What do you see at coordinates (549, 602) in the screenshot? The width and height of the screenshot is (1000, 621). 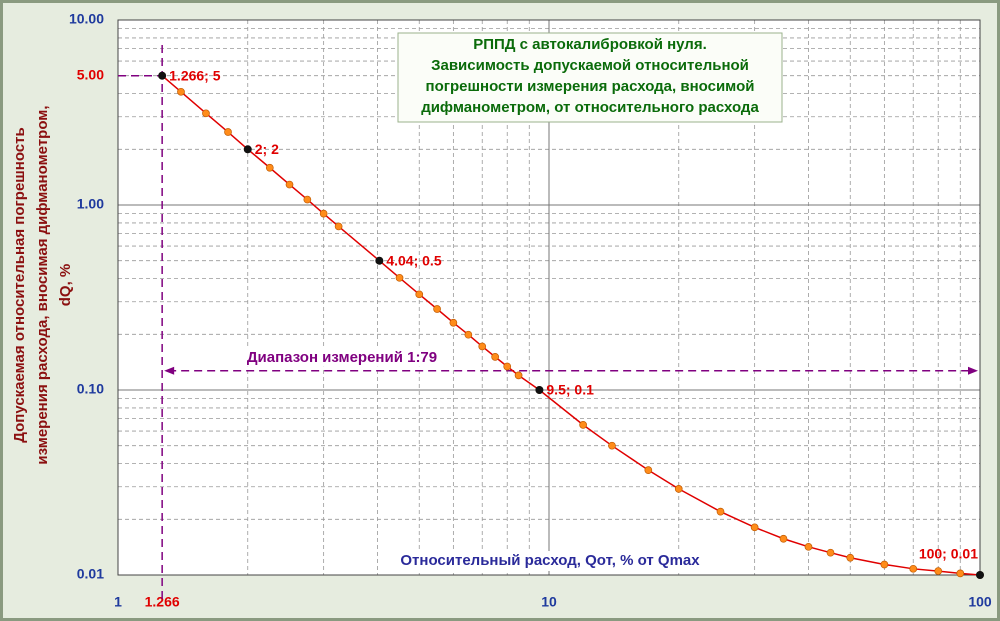 I see `x-tick-label: 10` at bounding box center [549, 602].